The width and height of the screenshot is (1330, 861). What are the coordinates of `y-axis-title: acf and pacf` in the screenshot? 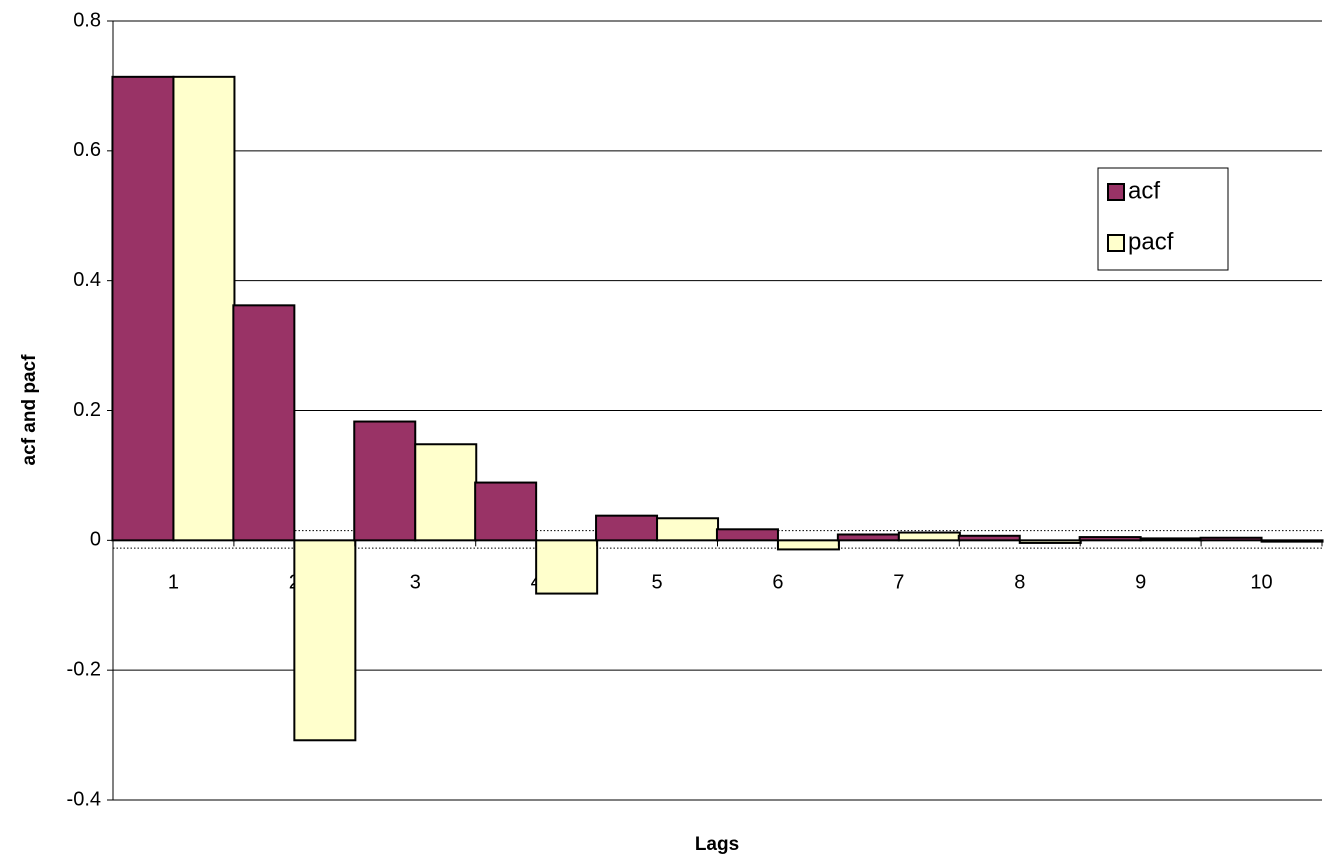 It's located at (29, 410).